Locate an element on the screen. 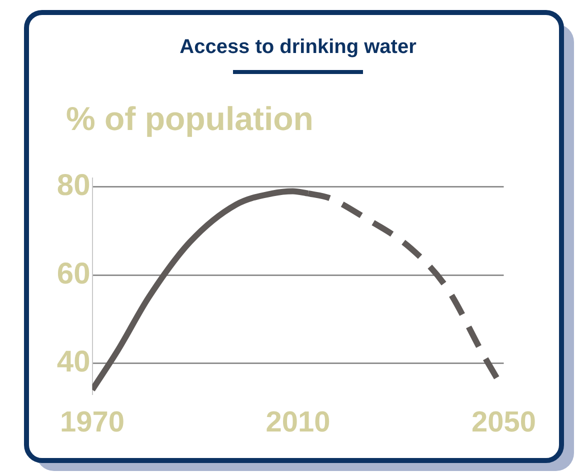  x-tick-label: 1970 is located at coordinates (92, 422).